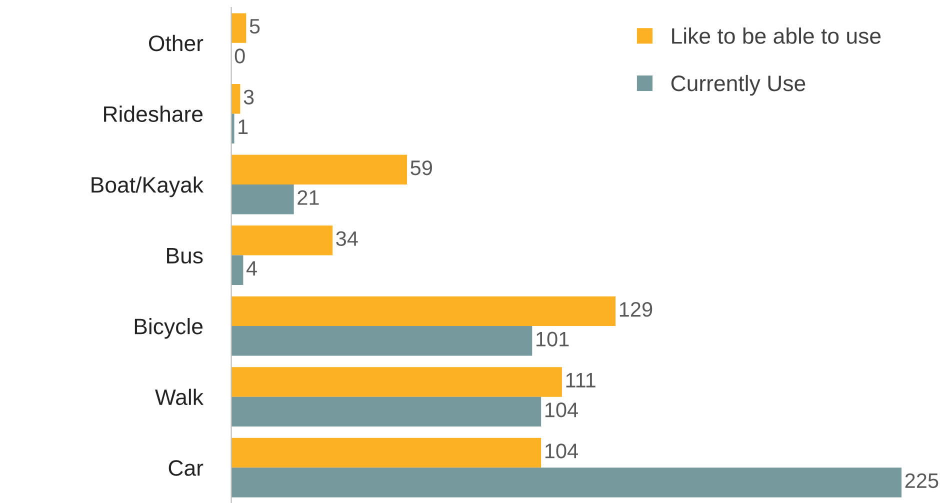  Describe the element at coordinates (251, 268) in the screenshot. I see `data-label: 4` at that location.